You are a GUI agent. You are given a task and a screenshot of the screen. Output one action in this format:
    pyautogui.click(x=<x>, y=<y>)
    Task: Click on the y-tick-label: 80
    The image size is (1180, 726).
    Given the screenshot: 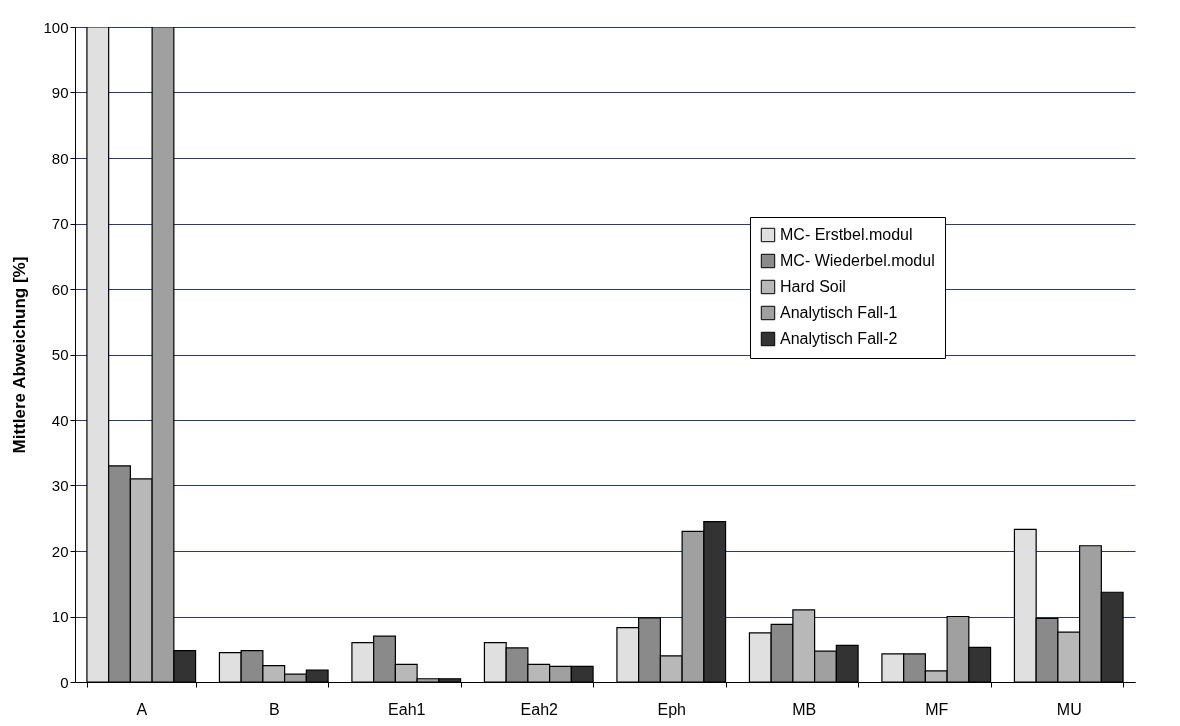 What is the action you would take?
    pyautogui.click(x=60, y=158)
    